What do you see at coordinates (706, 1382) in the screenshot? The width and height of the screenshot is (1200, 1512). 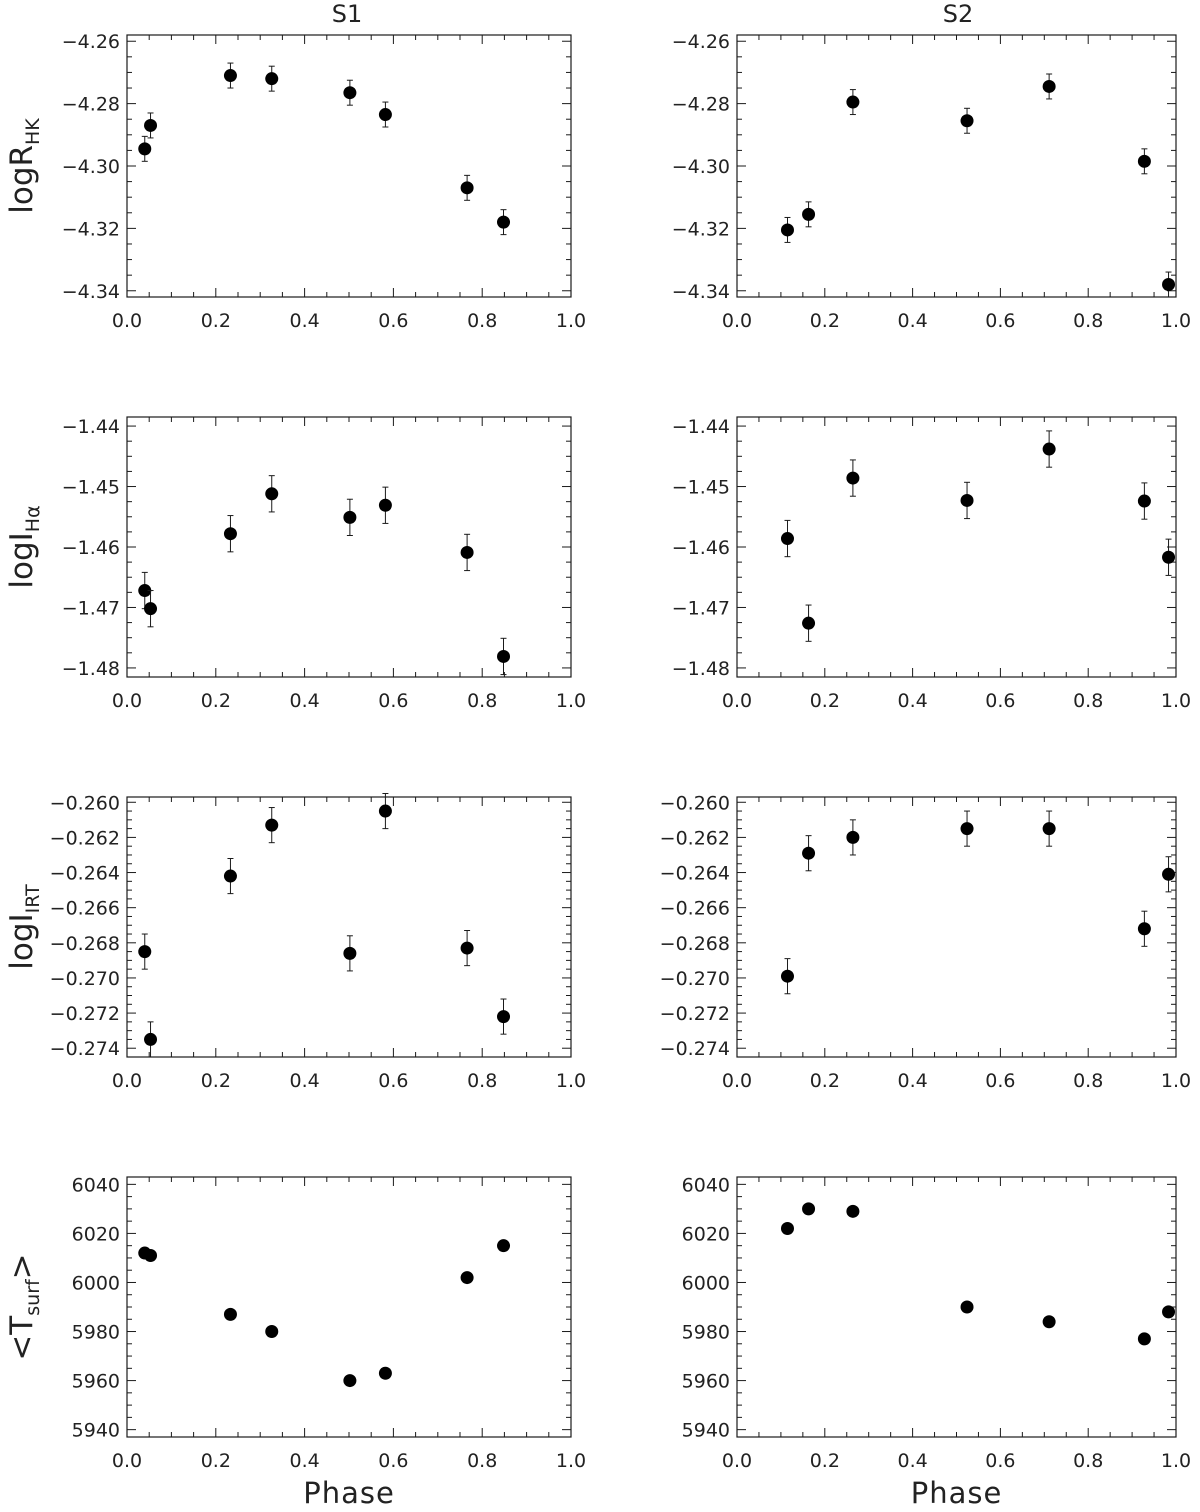 I see `y-tick-label: 5960` at bounding box center [706, 1382].